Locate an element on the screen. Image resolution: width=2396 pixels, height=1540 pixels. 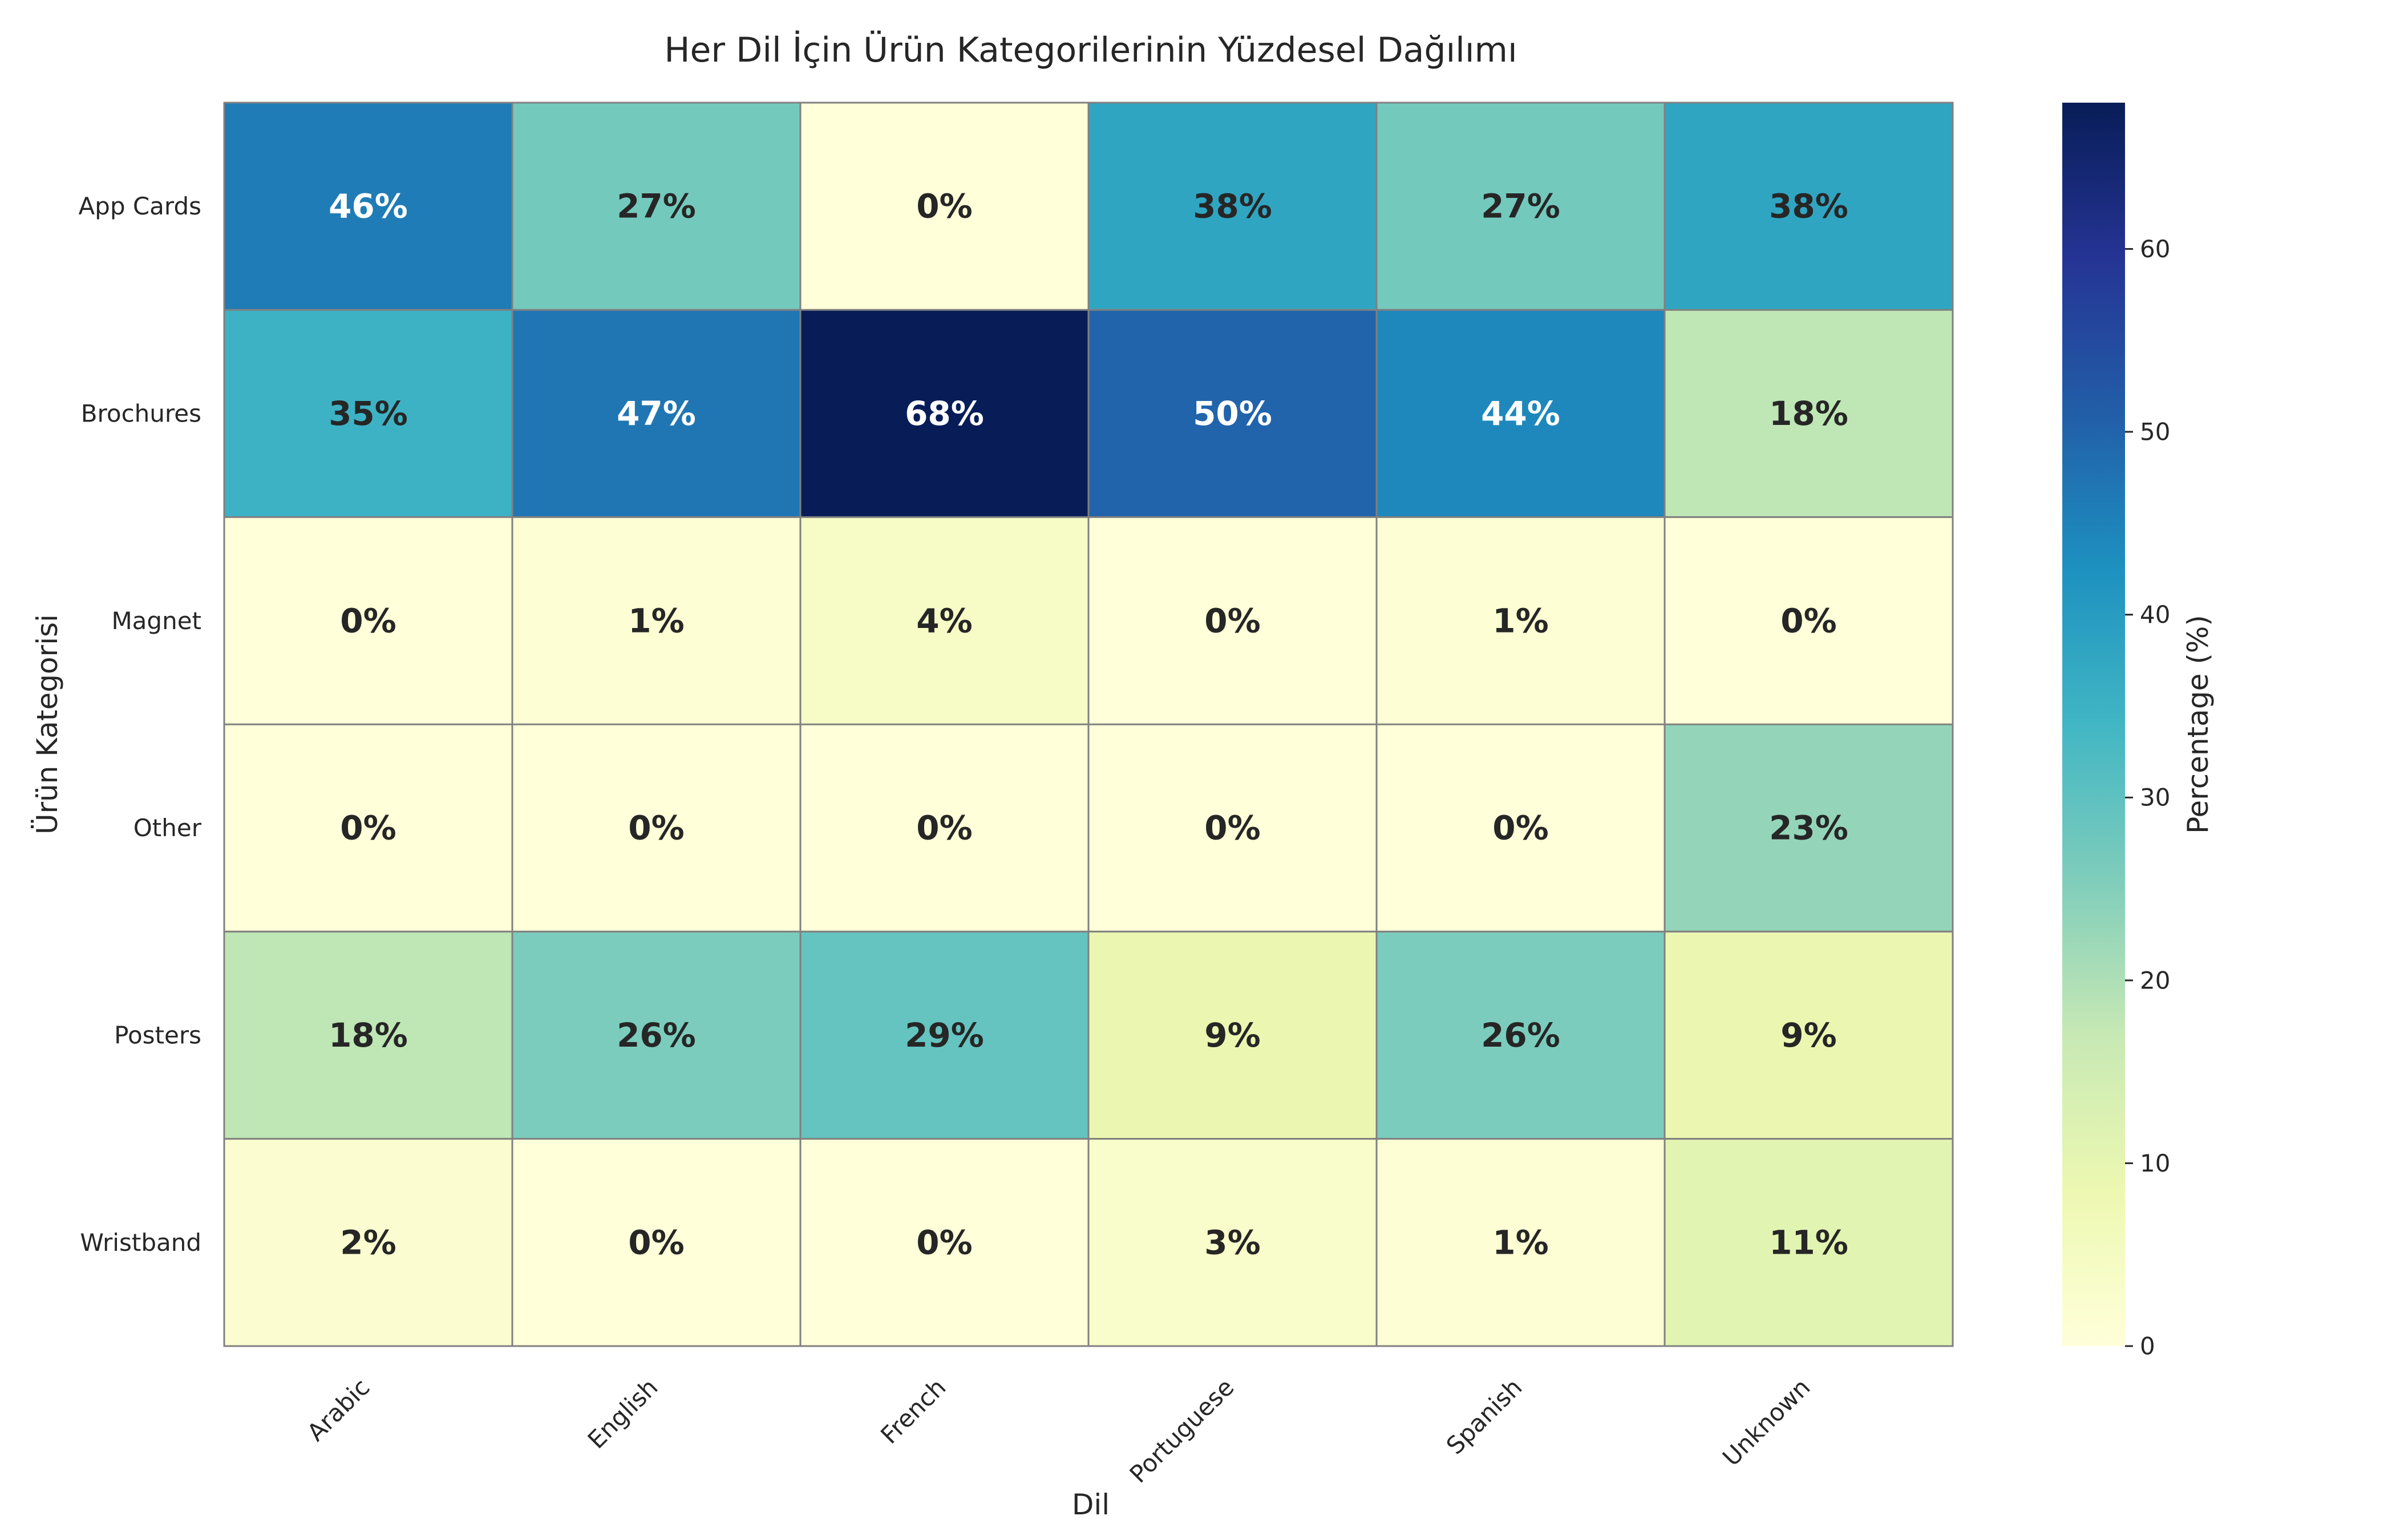
colorbar-tick-label: 20 is located at coordinates (2155, 980).